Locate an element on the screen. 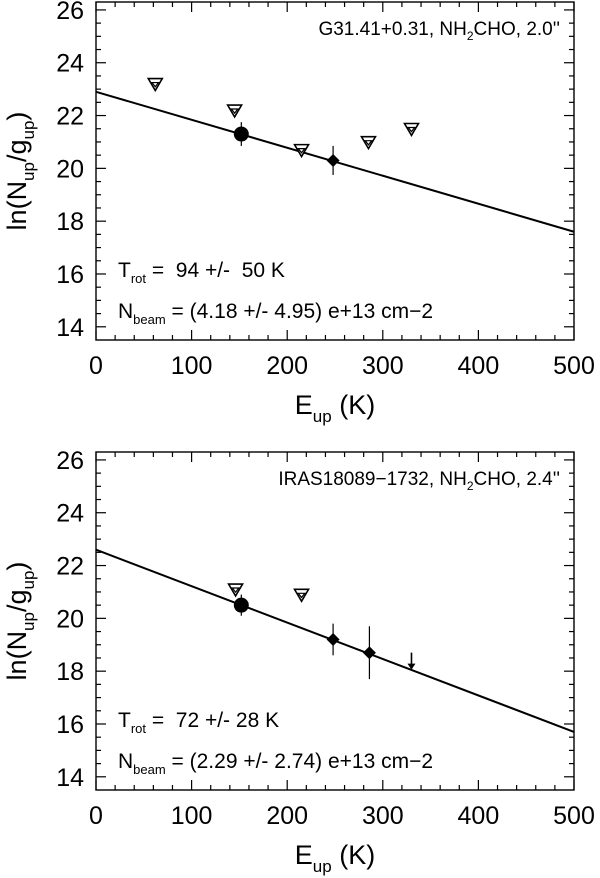  annotation-nbeam-part: = (2.29 +/- 2.74) e+13 cm−2 is located at coordinates (299, 761).